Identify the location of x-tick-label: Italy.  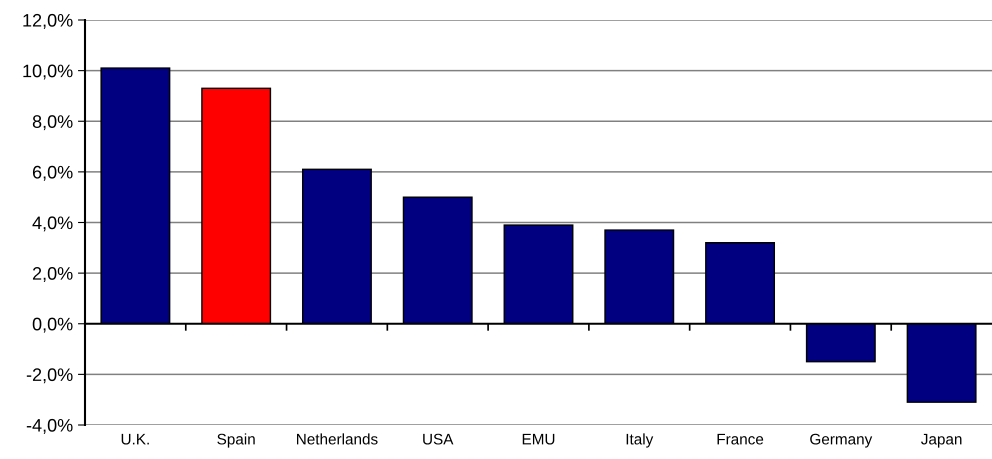
(640, 440).